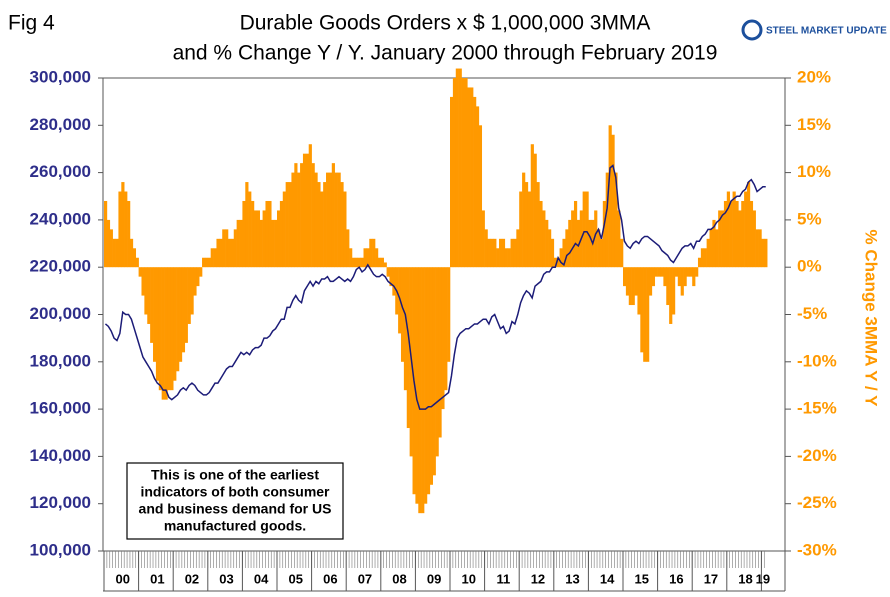  Describe the element at coordinates (809, 218) in the screenshot. I see `y2-tick-label: 5%` at that location.